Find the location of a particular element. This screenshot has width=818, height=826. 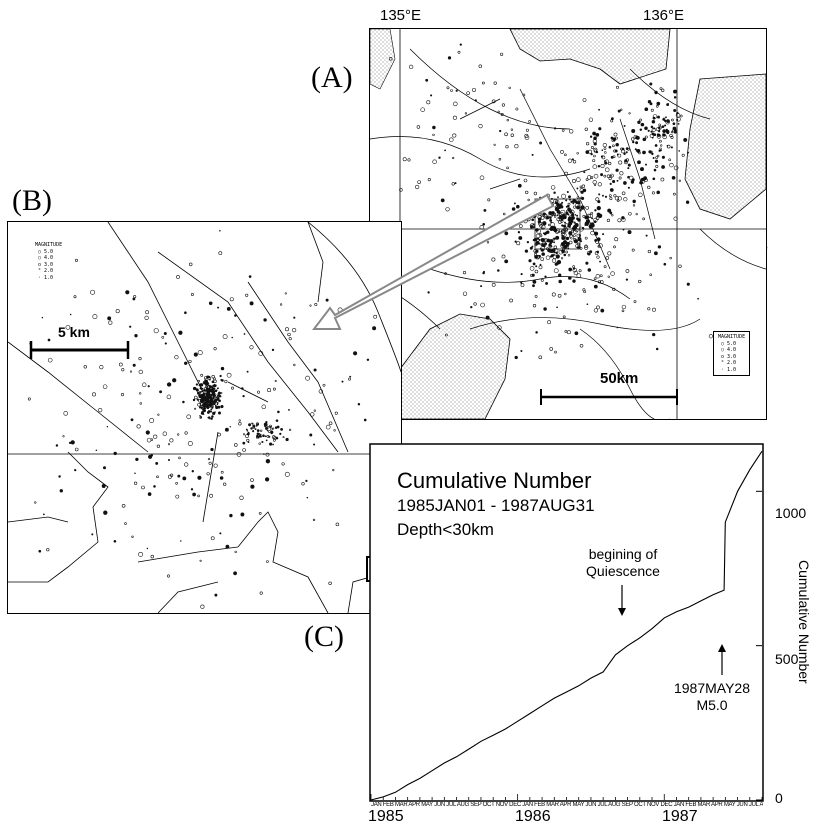

y-tick-label: 500 is located at coordinates (786, 659).